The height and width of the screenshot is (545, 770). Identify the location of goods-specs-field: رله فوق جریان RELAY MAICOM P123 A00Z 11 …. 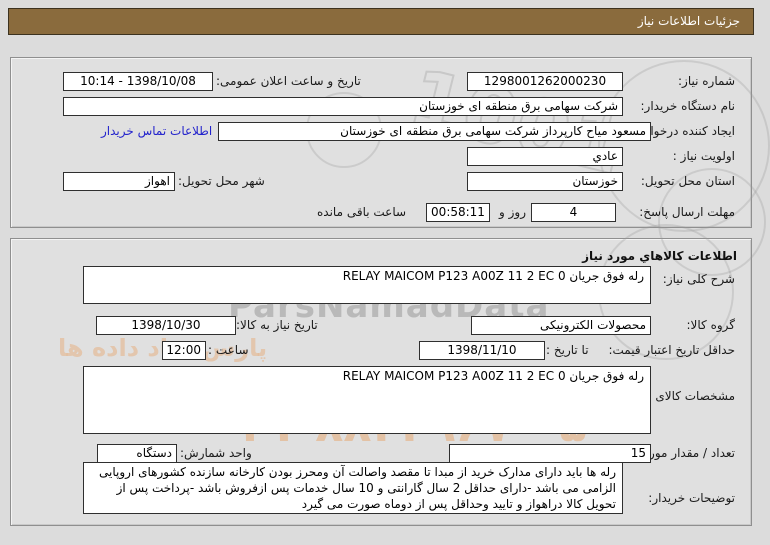
(367, 400).